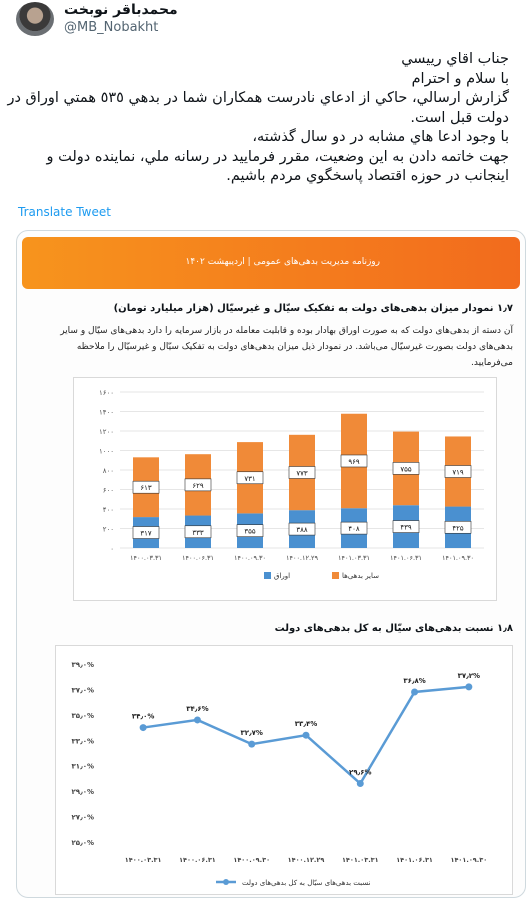 This screenshot has height=902, width=529. I want to click on data-label: ۷۵۵, so click(406, 469).